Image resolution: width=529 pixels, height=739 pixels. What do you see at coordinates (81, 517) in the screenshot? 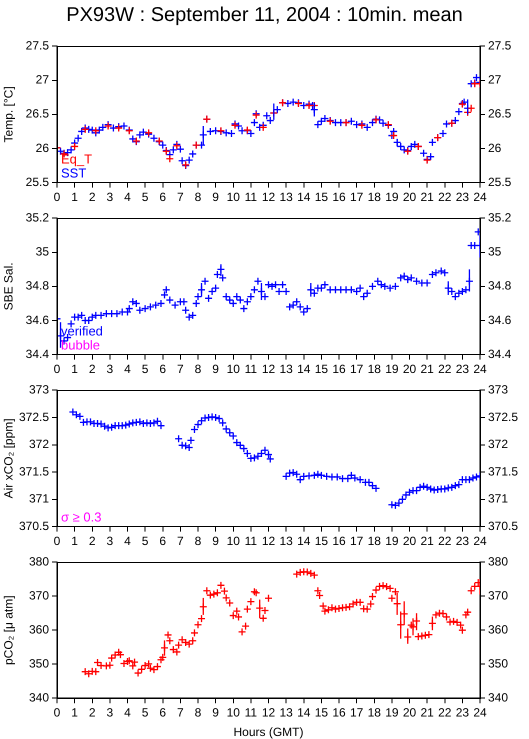
I see `annotation: σ ≥ 0.3` at bounding box center [81, 517].